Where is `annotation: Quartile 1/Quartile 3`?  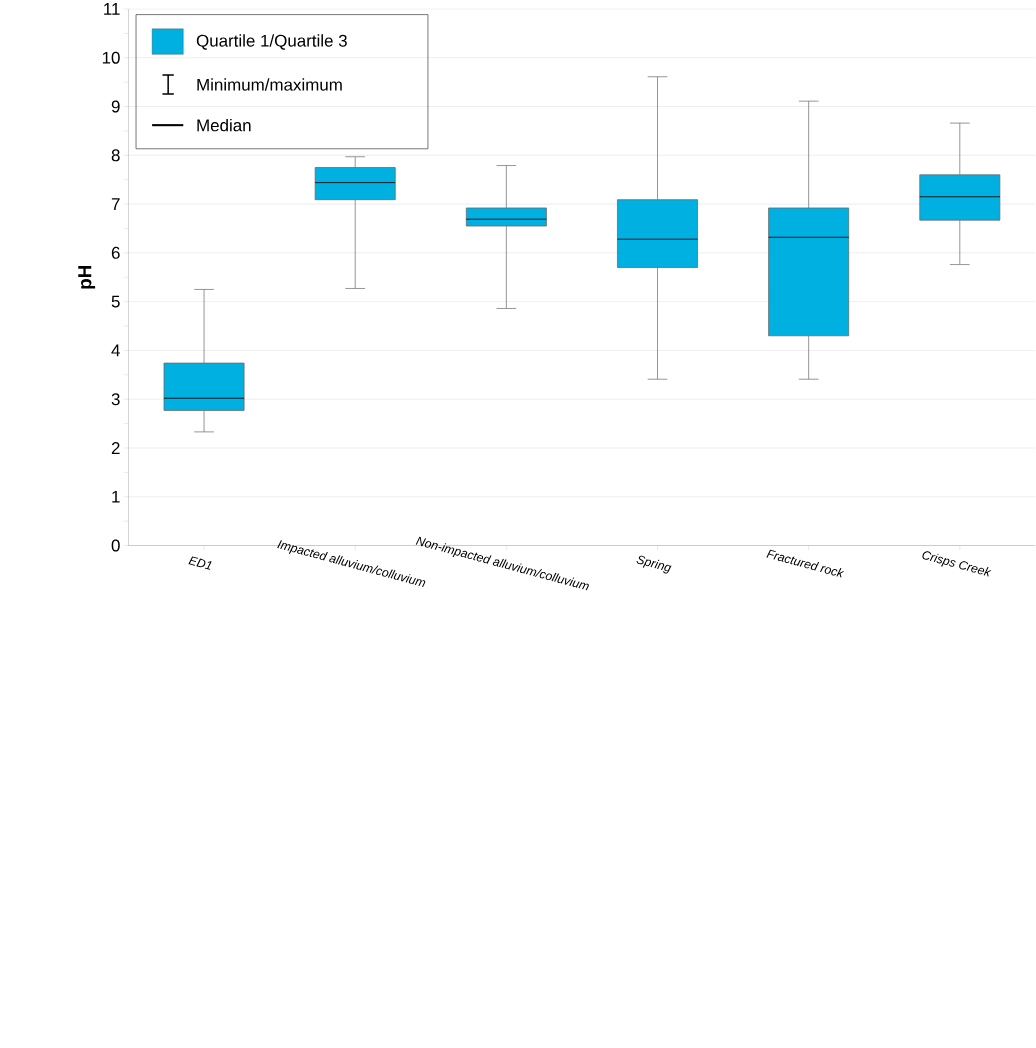 annotation: Quartile 1/Quartile 3 is located at coordinates (272, 42).